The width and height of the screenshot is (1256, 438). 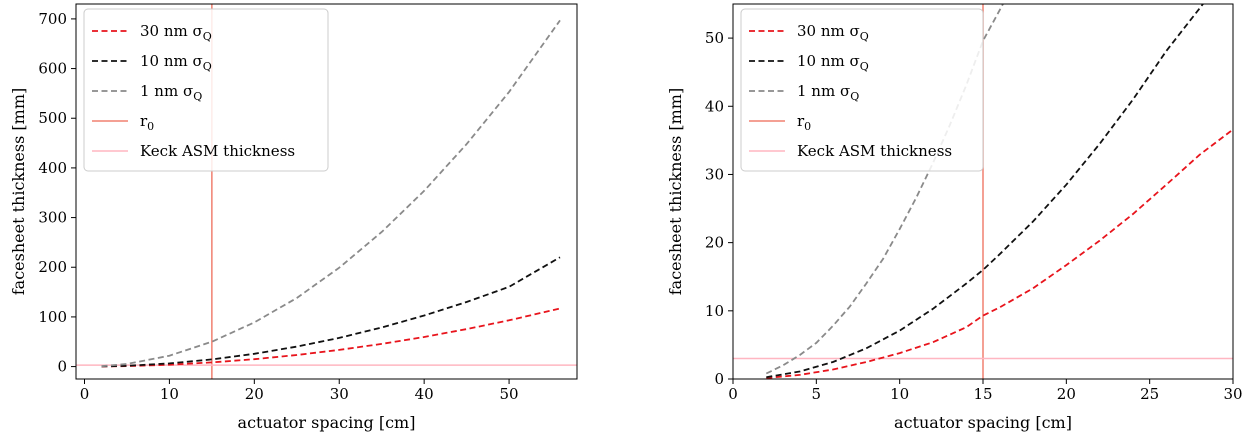 I want to click on y-tick-label: 700, so click(x=52, y=19).